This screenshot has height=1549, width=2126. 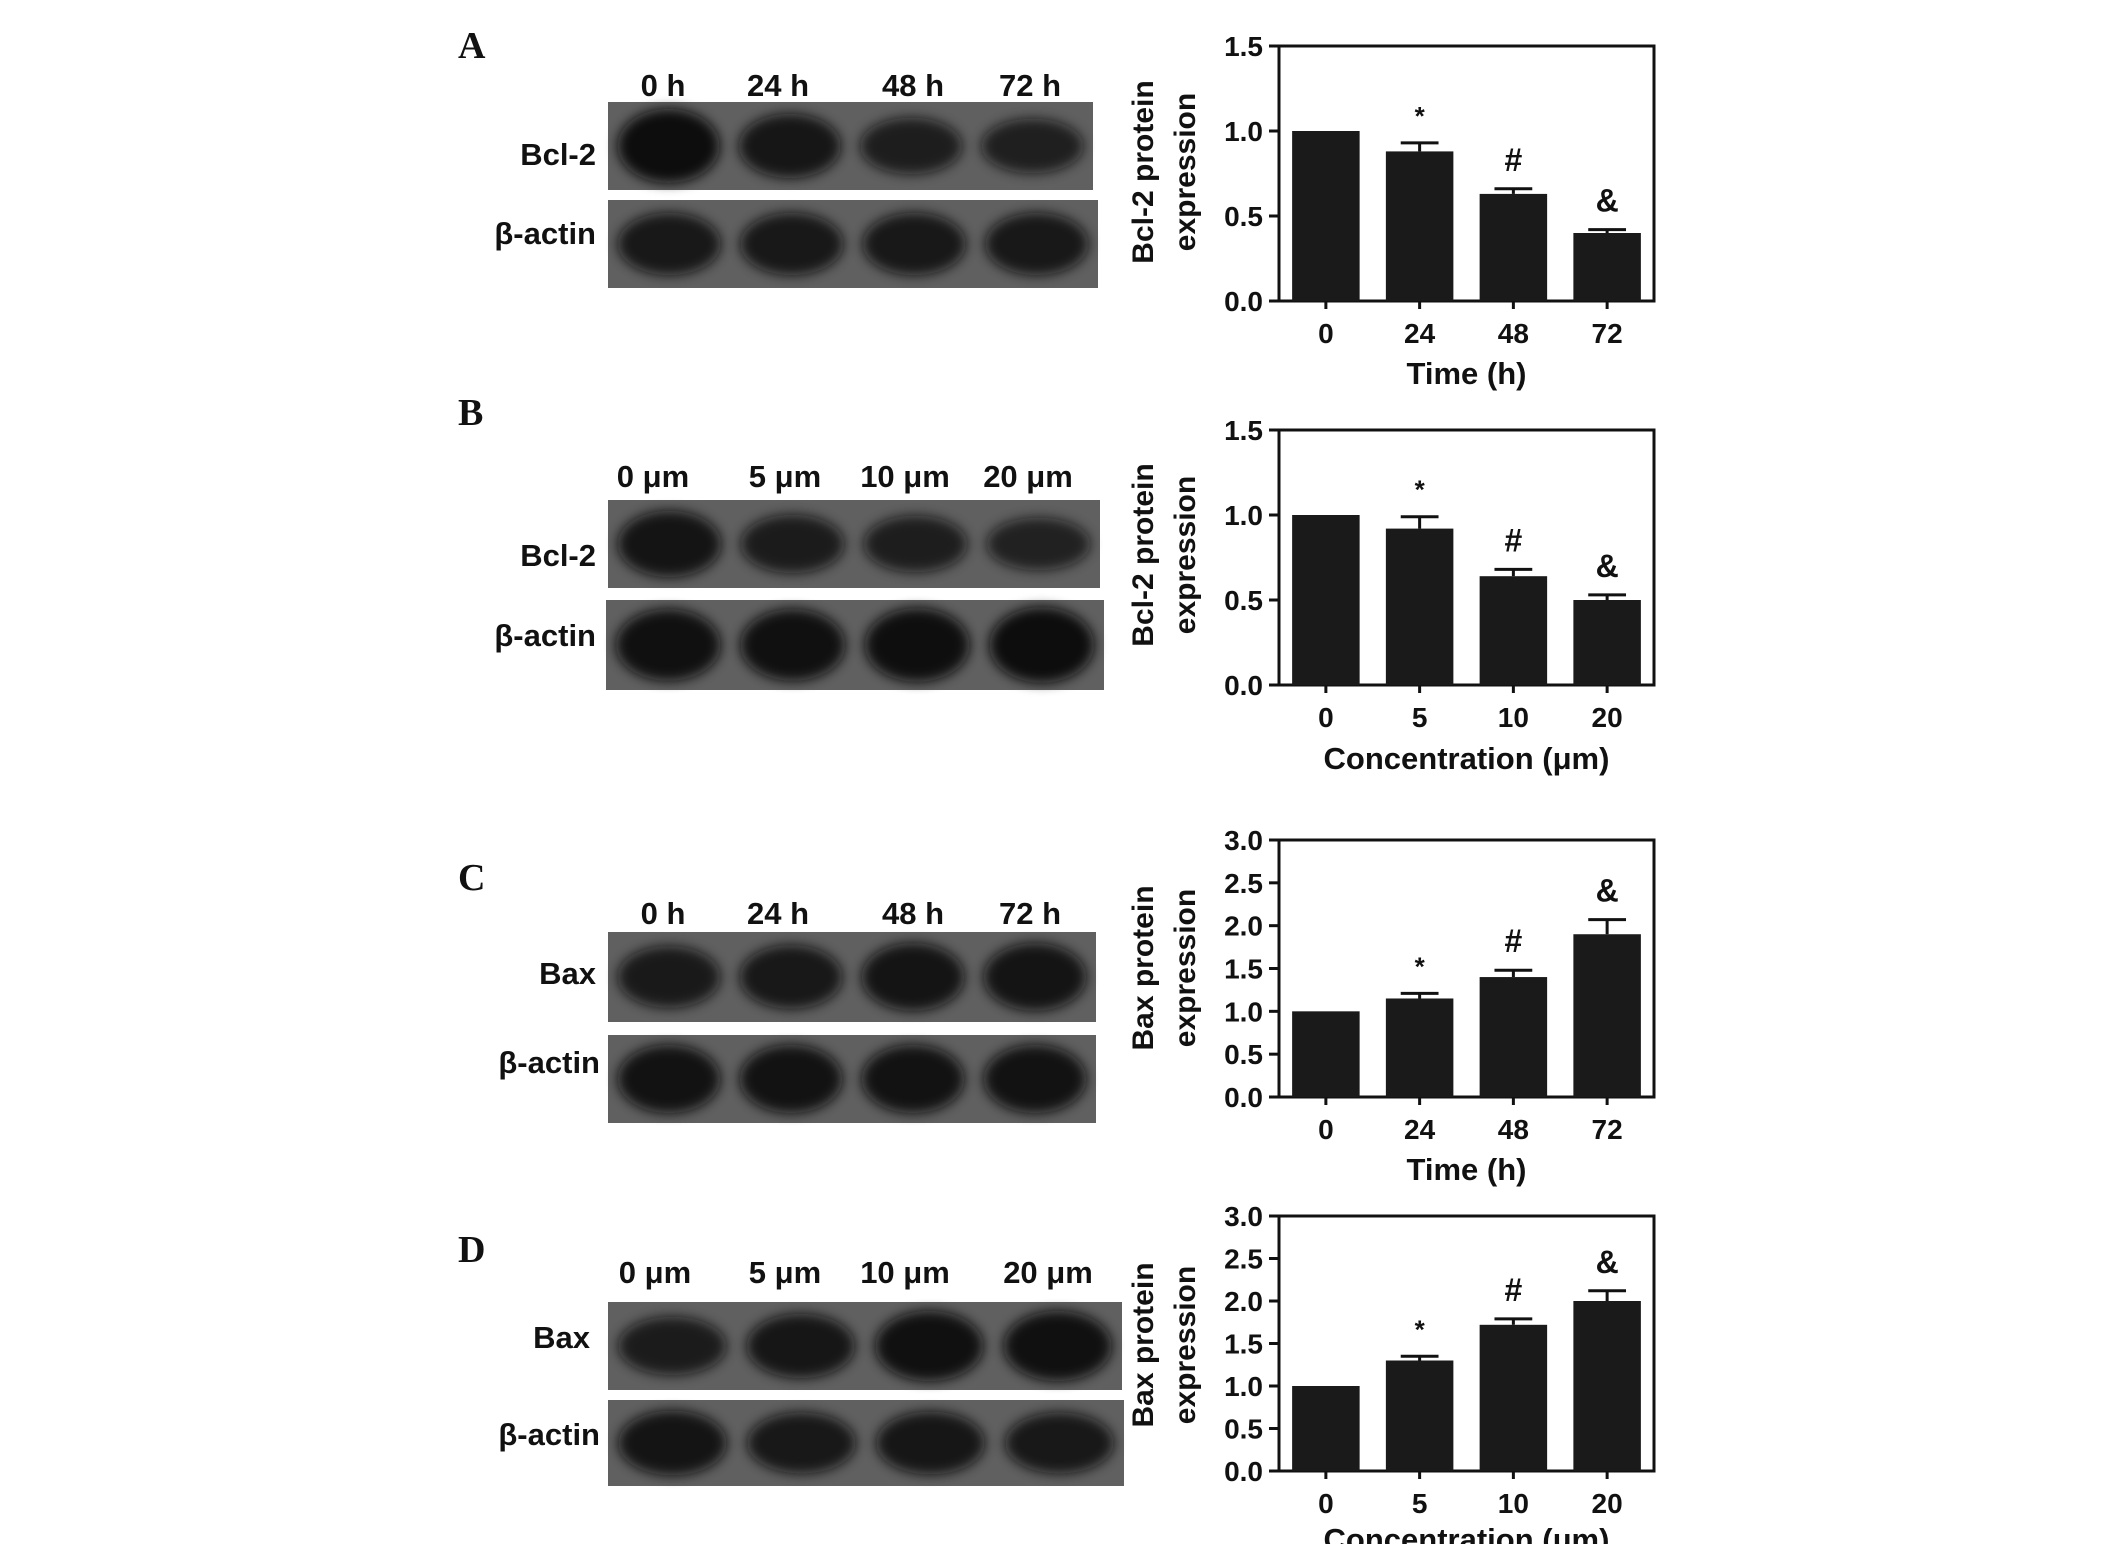 I want to click on lane-label: 20 μm, so click(x=1048, y=1272).